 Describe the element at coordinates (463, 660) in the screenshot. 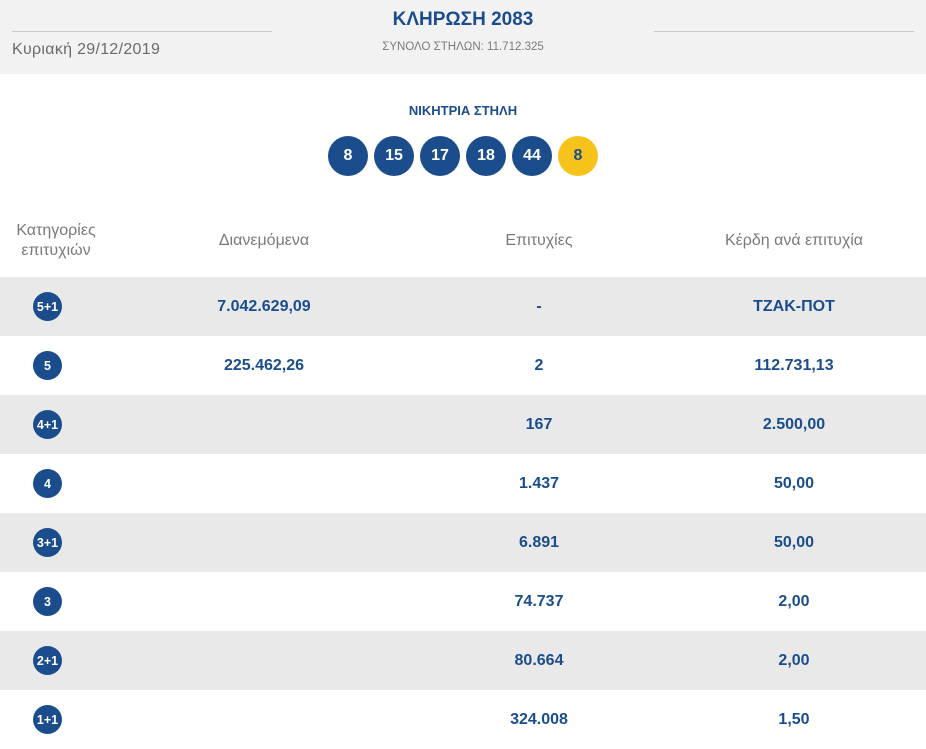

I see `table-row: 2+1 80.664 2,00` at that location.